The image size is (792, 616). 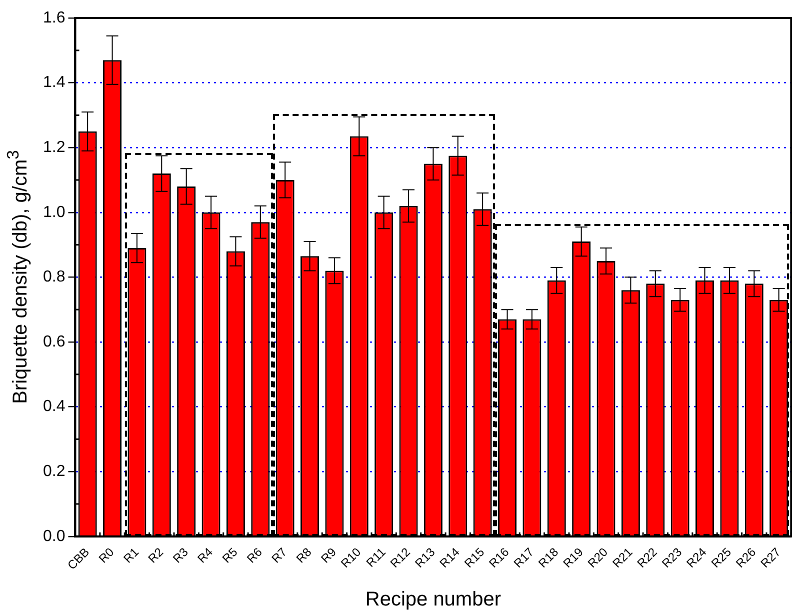 What do you see at coordinates (425, 557) in the screenshot?
I see `x-tick-label: R13` at bounding box center [425, 557].